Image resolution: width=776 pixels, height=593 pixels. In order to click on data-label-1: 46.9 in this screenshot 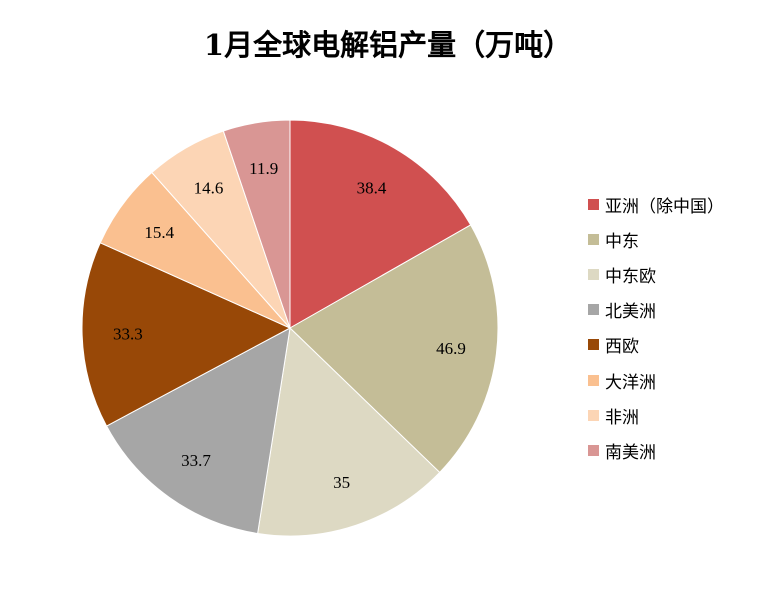, I will do `click(451, 348)`.